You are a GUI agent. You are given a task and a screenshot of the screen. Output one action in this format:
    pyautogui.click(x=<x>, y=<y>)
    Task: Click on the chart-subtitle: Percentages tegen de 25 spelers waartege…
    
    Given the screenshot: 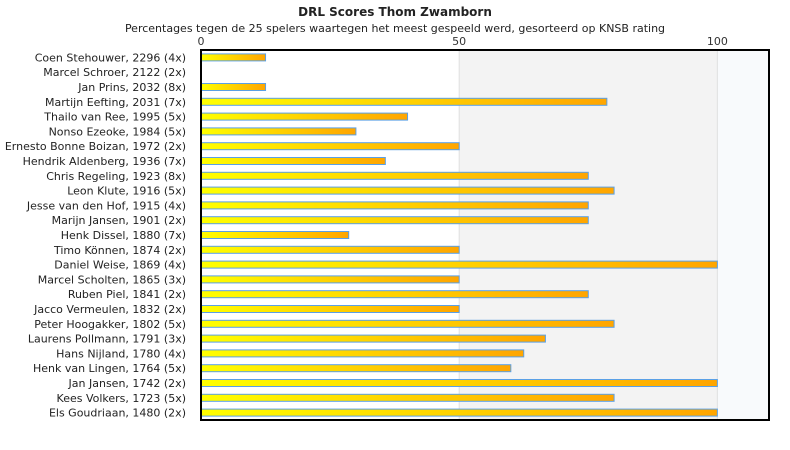 What is the action you would take?
    pyautogui.click(x=395, y=28)
    